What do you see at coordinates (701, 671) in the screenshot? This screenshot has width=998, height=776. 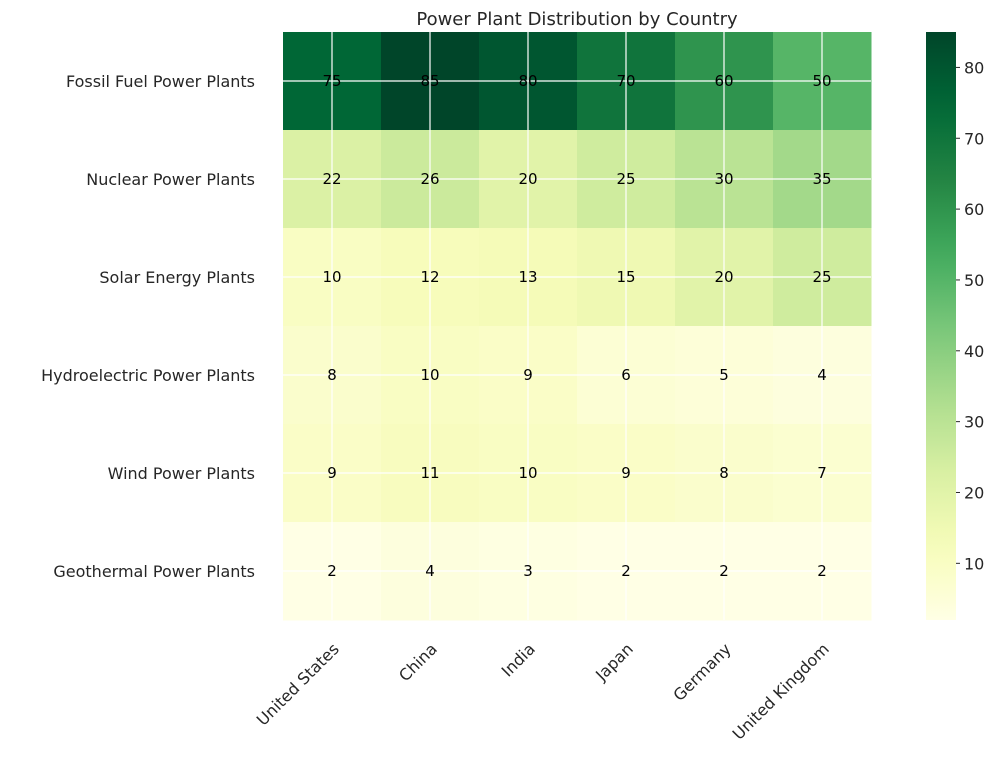 I see `column-tick-label: Germany` at bounding box center [701, 671].